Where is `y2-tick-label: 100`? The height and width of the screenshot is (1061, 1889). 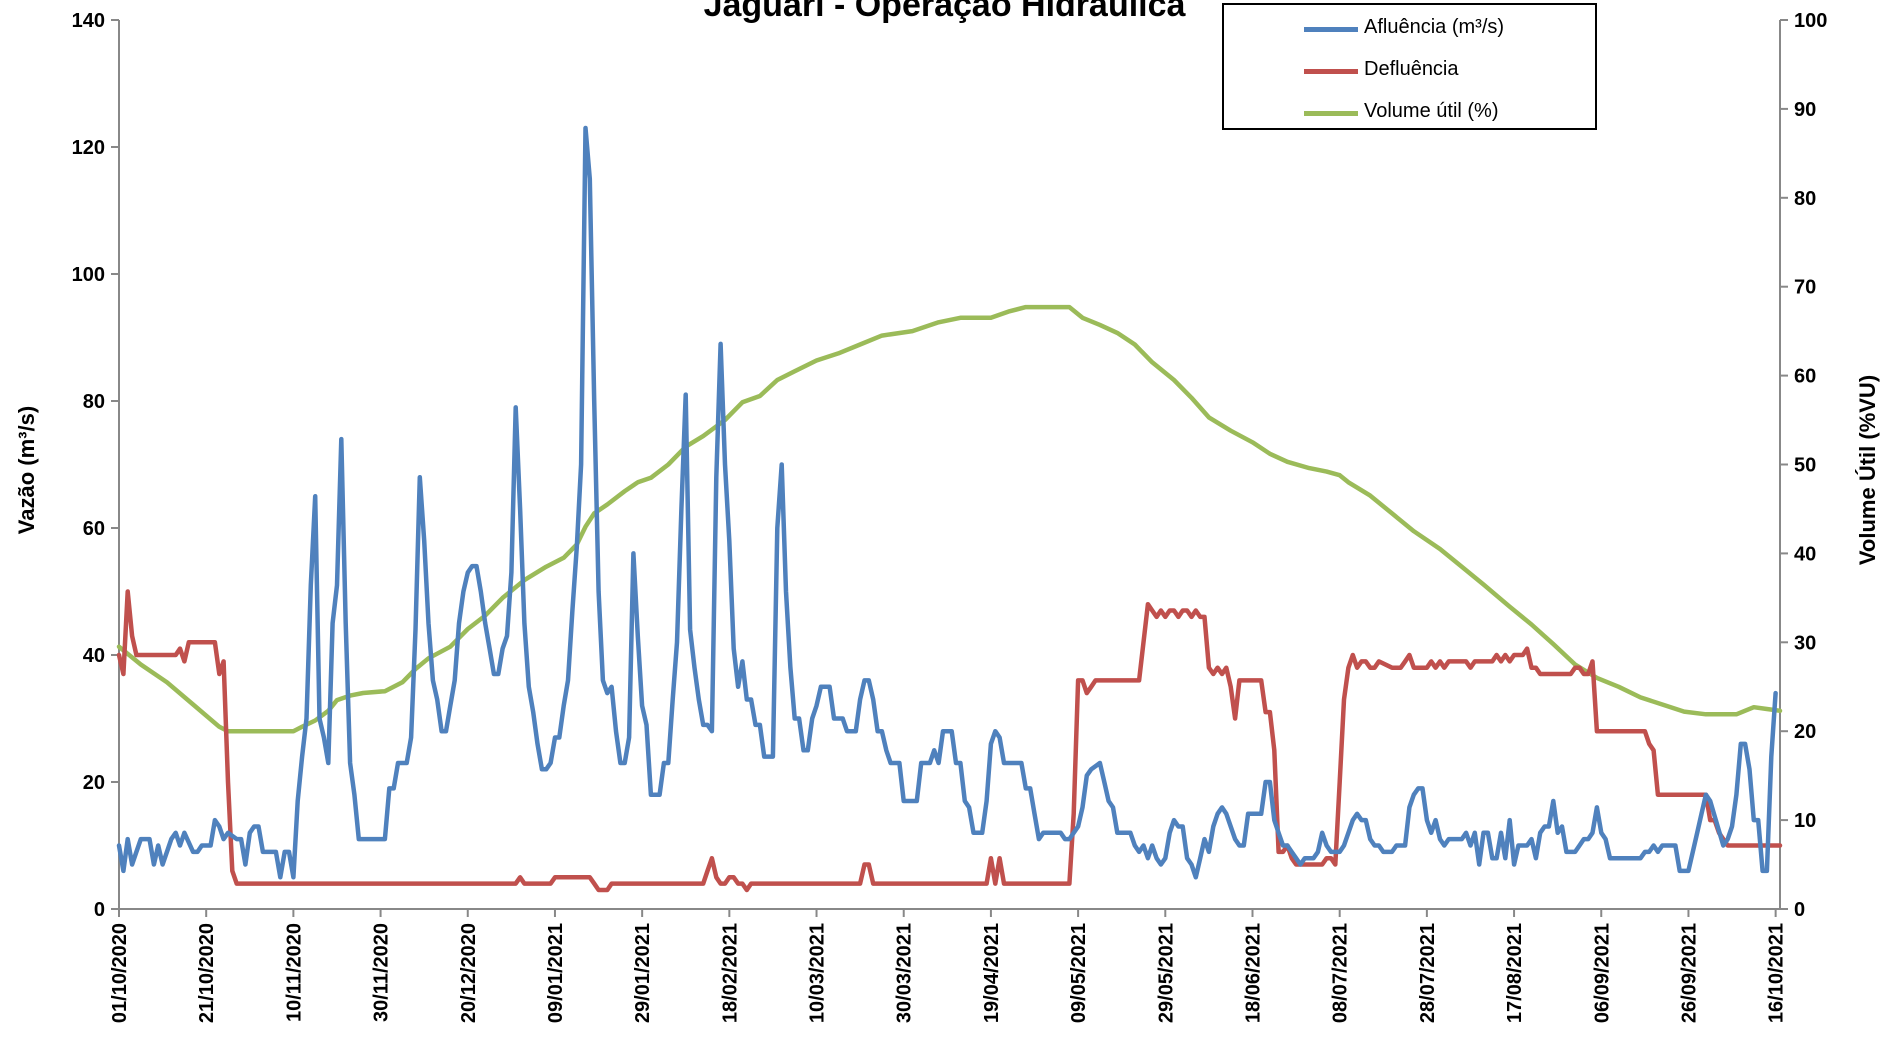 y2-tick-label: 100 is located at coordinates (1810, 21).